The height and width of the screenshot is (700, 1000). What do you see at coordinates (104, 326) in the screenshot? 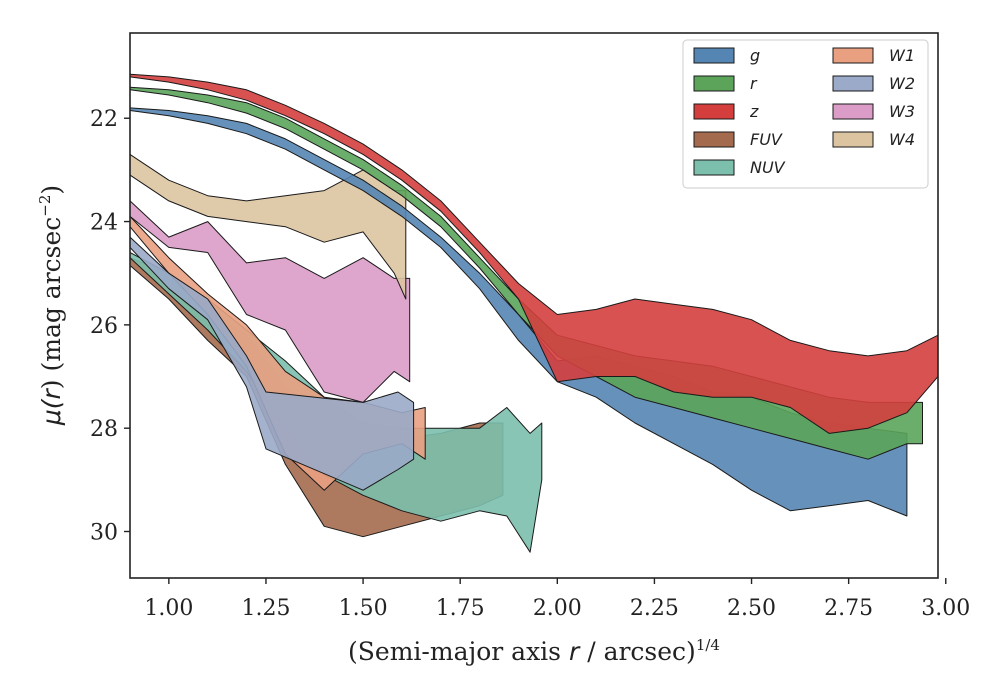
I see `y-tick-label: 26` at bounding box center [104, 326].